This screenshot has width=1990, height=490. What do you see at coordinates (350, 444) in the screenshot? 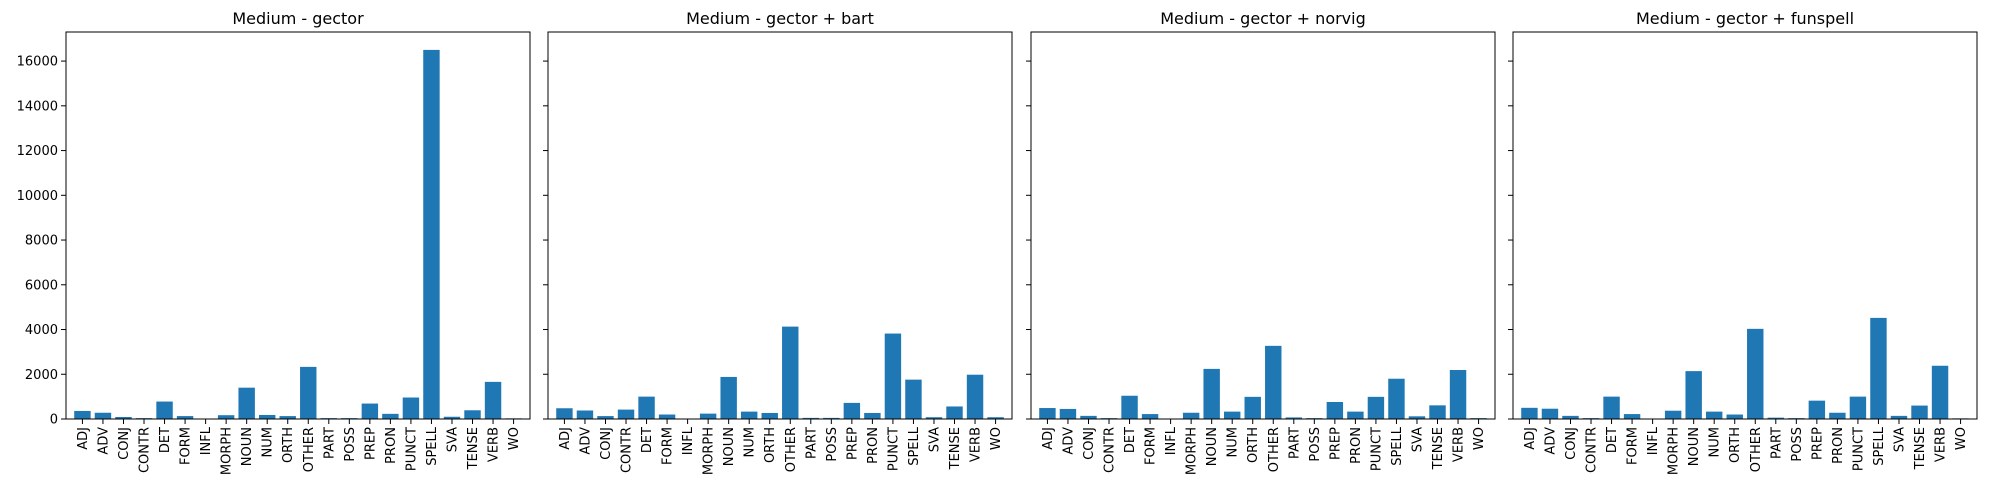
I see `x-tick-label-poss: POSS` at bounding box center [350, 444].